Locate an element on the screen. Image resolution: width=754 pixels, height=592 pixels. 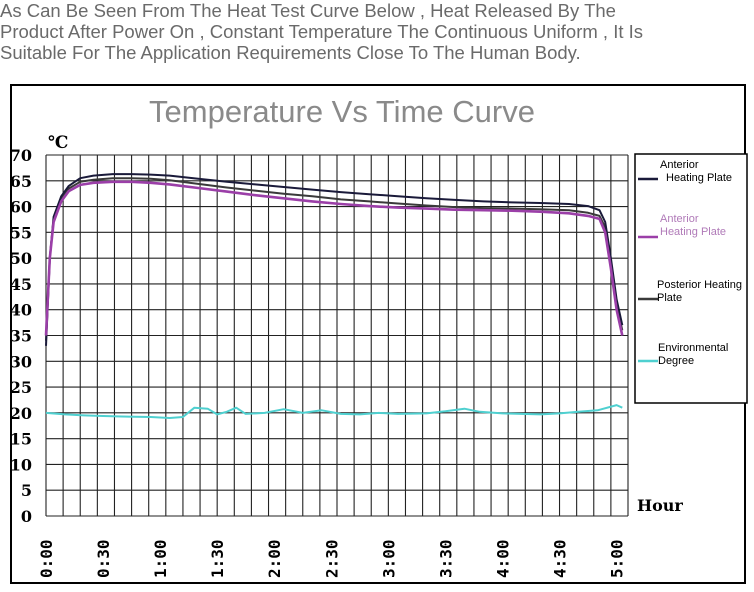
x-tick-label: 3:30 is located at coordinates (445, 558).